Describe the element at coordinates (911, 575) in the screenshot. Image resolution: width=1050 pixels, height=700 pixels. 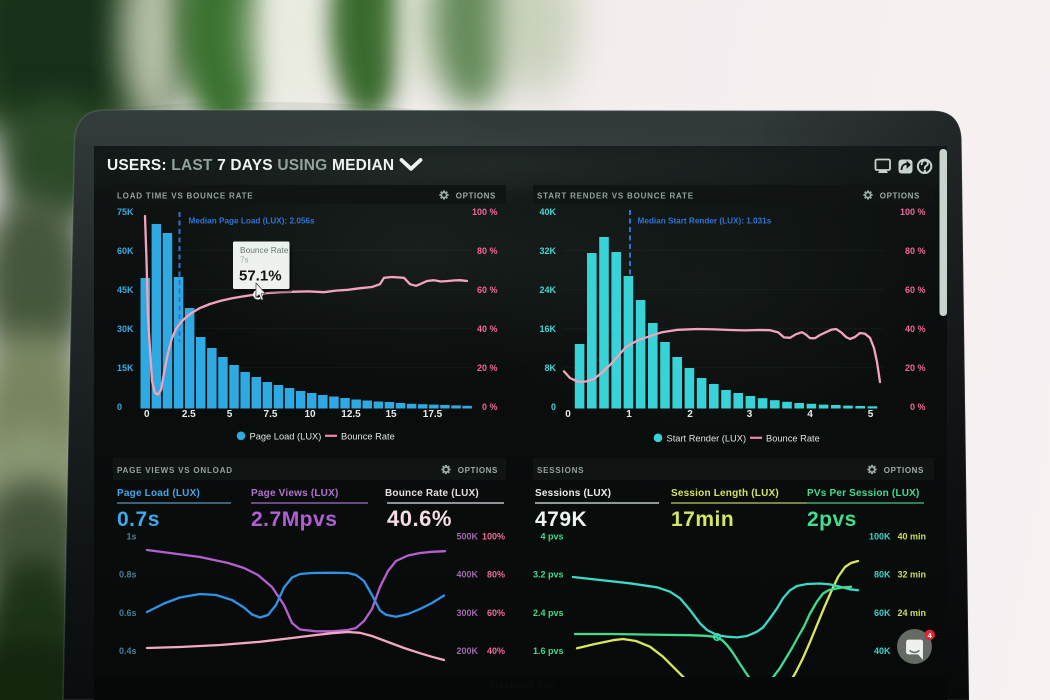
I see `svg-text: 32 min` at that location.